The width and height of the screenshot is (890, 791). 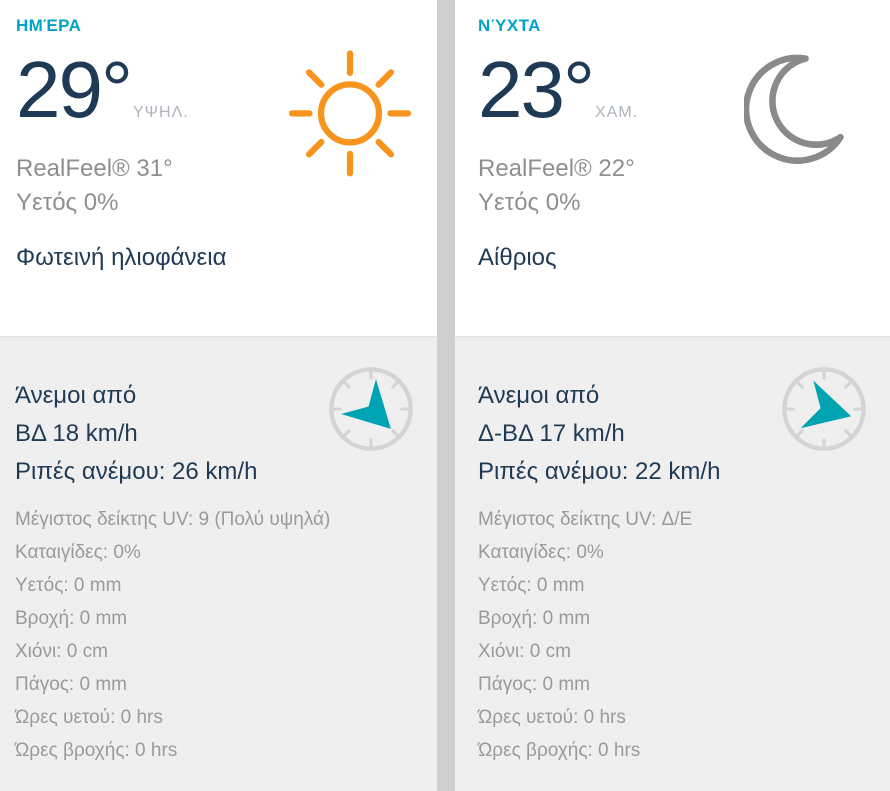 I want to click on panel-divider, so click(x=446, y=395).